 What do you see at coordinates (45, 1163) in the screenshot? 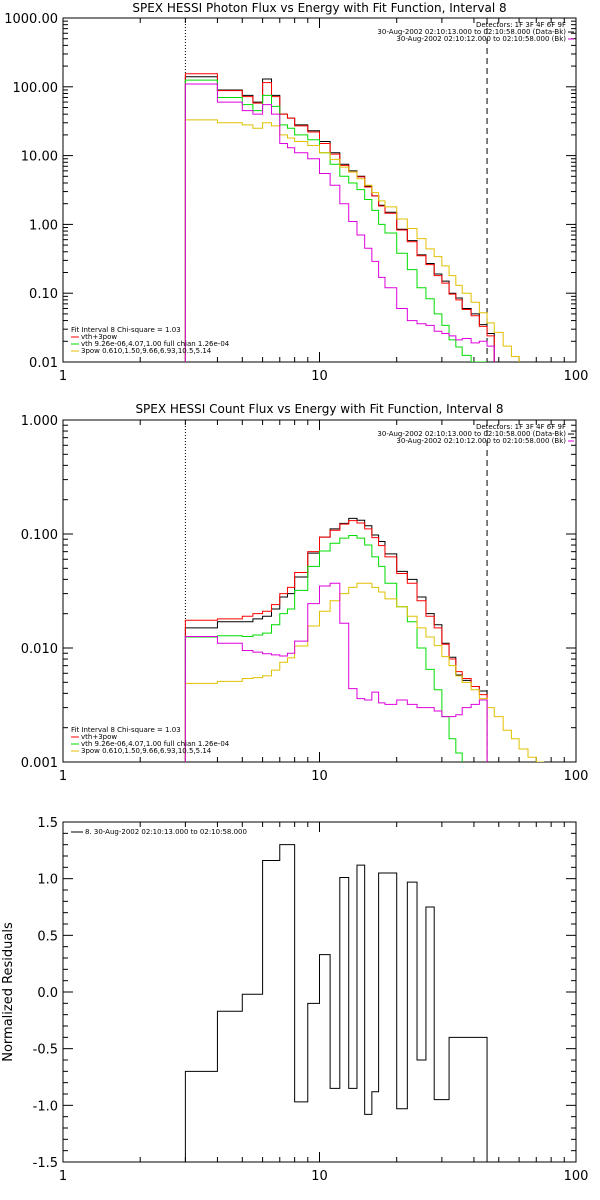
I see `y-tick-label: -1.5` at bounding box center [45, 1163].